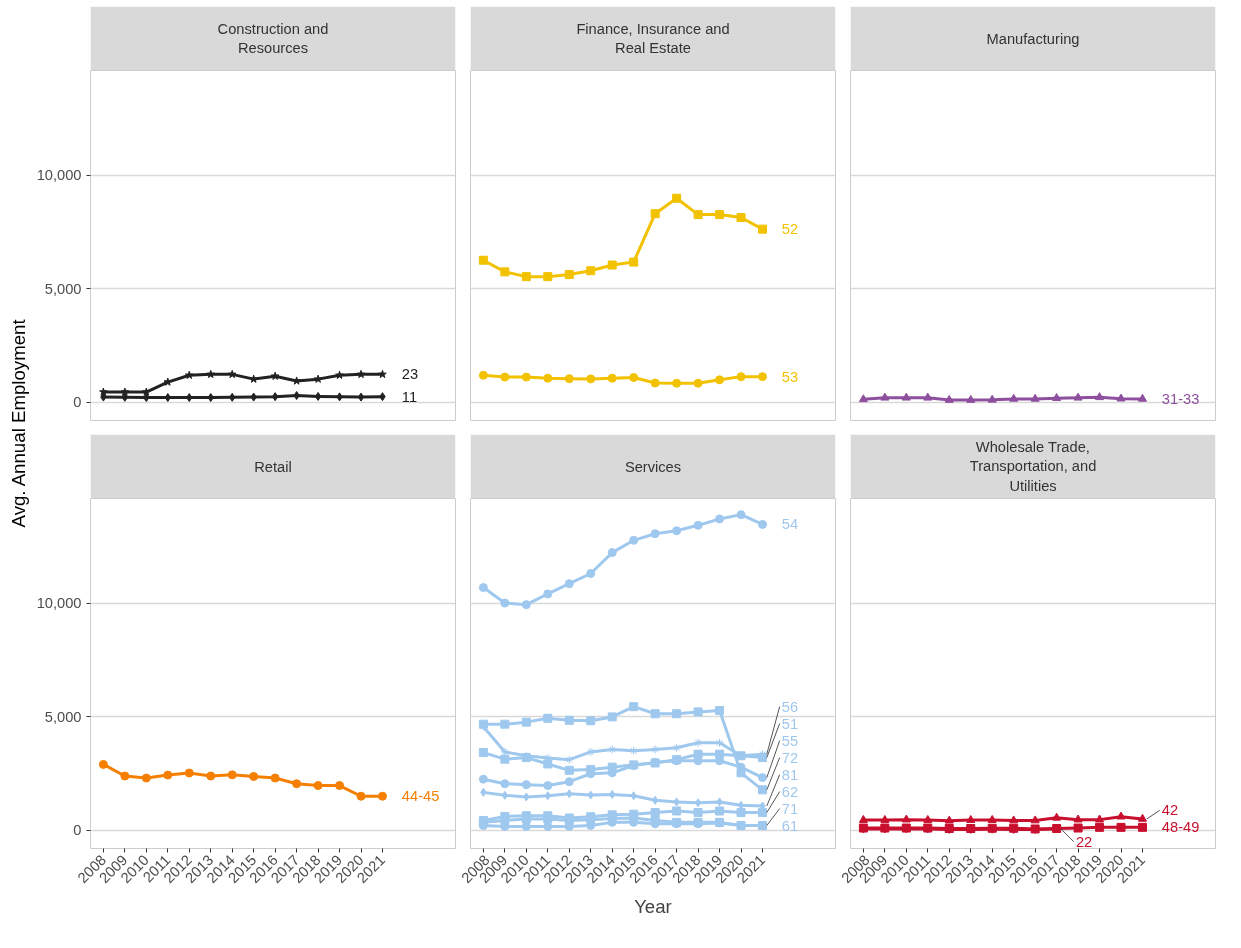  What do you see at coordinates (653, 906) in the screenshot?
I see `x-axis-title: Year` at bounding box center [653, 906].